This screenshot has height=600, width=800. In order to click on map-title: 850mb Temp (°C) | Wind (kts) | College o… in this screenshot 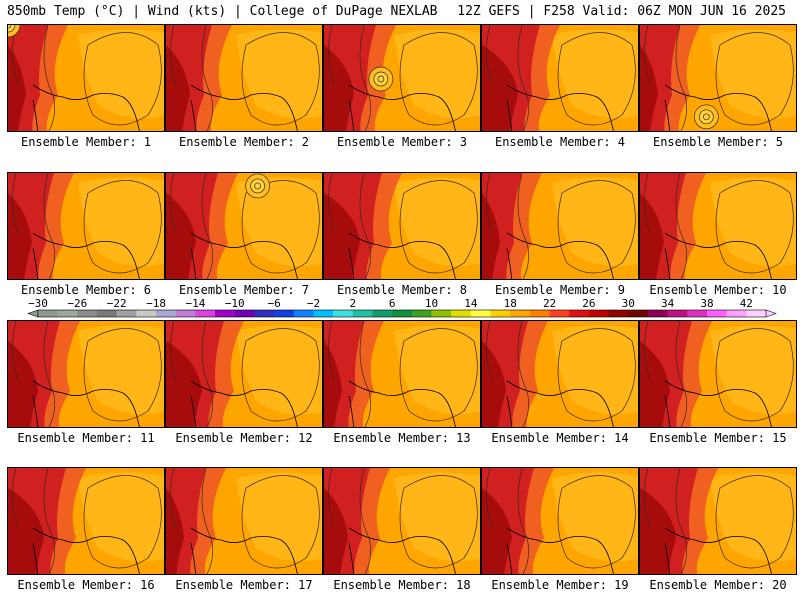, I will do `click(222, 11)`.